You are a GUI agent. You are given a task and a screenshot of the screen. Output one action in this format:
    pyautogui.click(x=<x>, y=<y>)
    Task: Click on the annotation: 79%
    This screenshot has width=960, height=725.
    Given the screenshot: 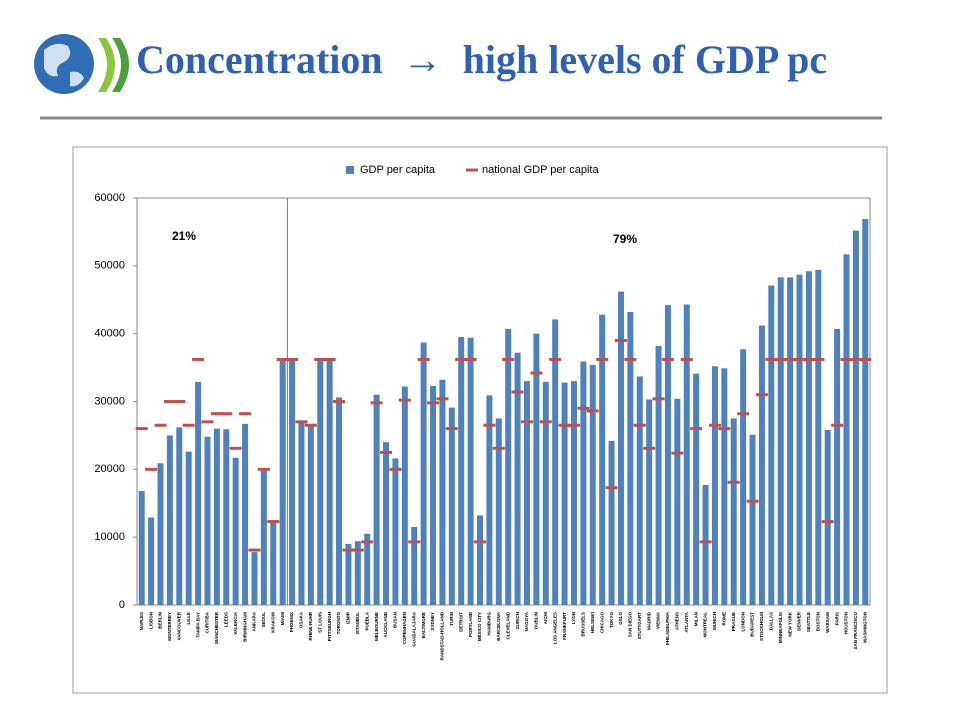 What is the action you would take?
    pyautogui.click(x=625, y=239)
    